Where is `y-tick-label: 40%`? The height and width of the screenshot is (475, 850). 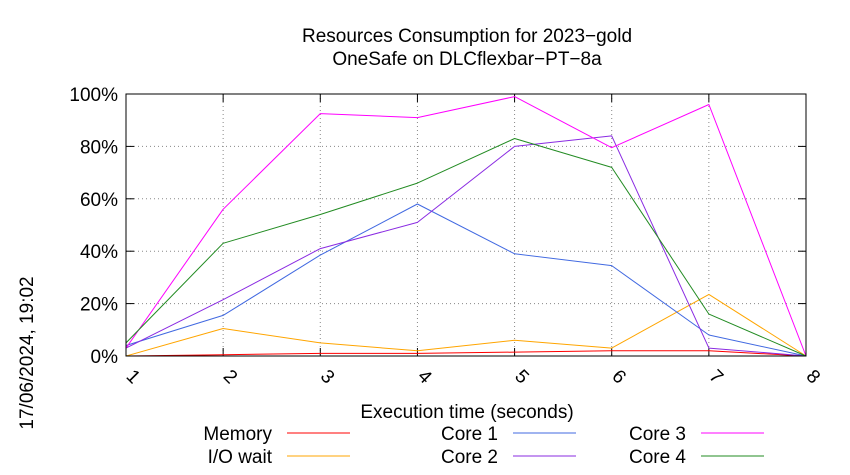 y-tick-label: 40% is located at coordinates (99, 252).